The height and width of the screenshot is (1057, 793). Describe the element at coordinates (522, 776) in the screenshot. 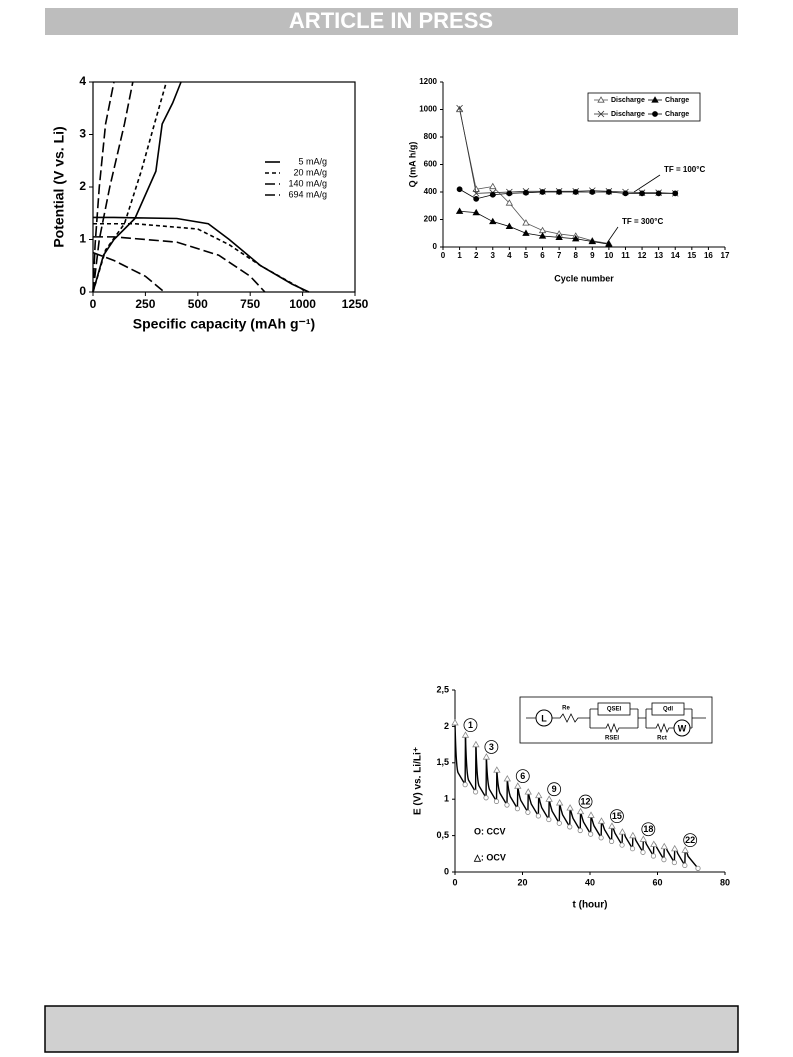

I see `peak-label: 6` at that location.